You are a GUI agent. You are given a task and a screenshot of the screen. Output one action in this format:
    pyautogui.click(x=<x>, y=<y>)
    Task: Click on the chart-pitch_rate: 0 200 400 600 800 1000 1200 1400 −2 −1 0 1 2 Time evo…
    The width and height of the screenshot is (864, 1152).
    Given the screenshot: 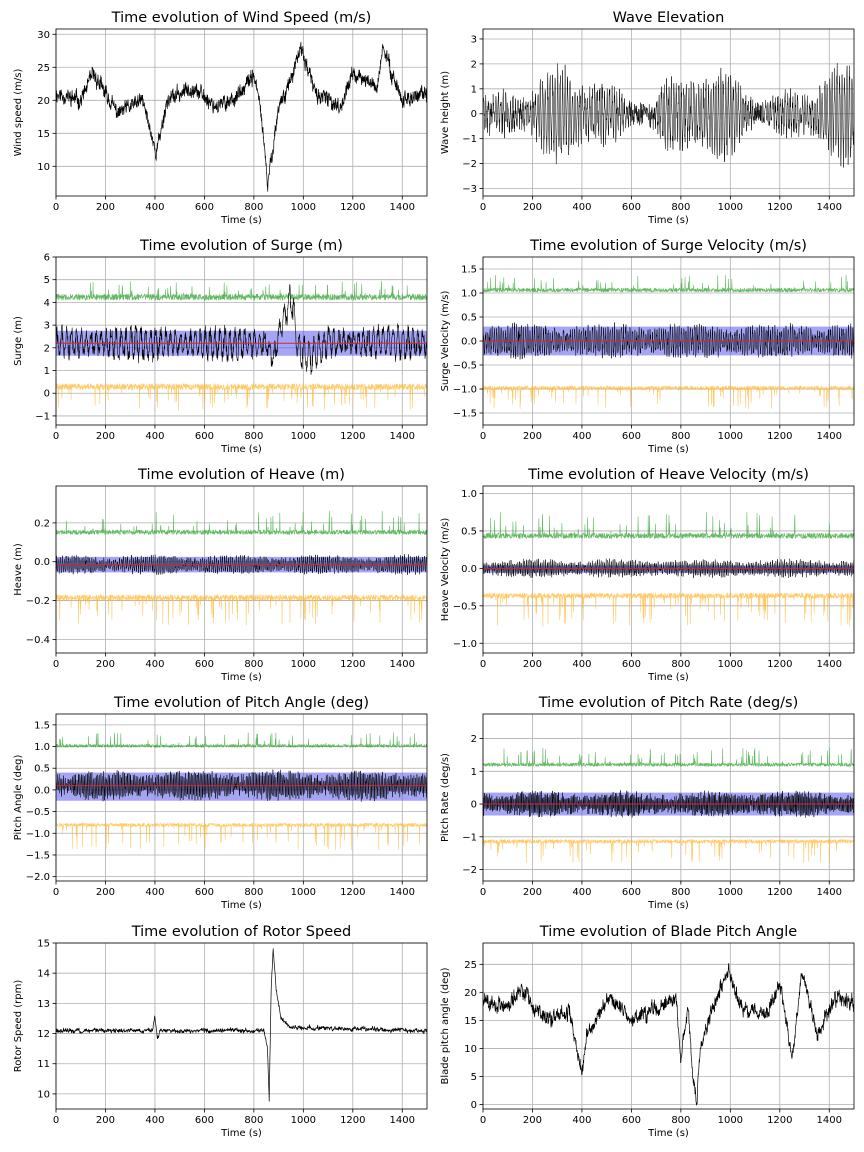 What is the action you would take?
    pyautogui.click(x=647, y=803)
    